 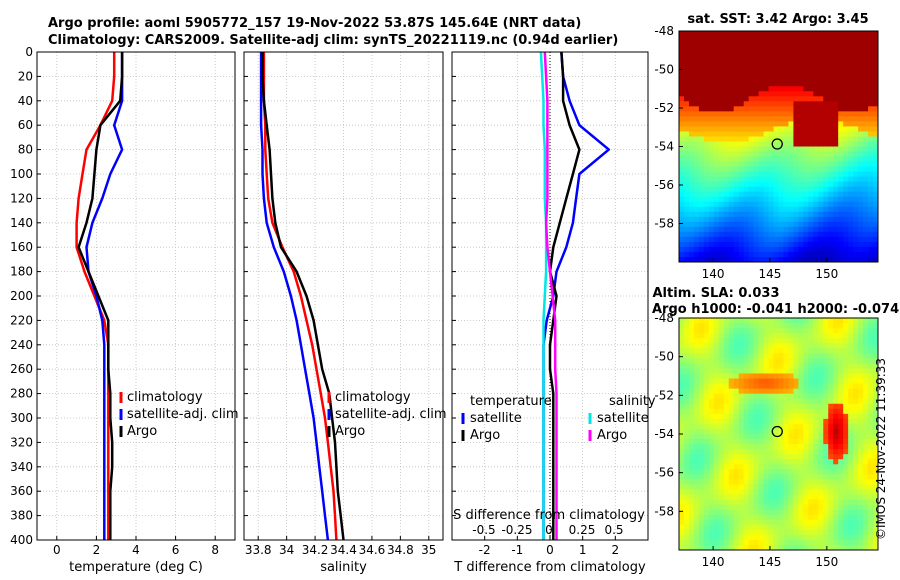 What do you see at coordinates (29, 52) in the screenshot?
I see `y-tick-label: 0` at bounding box center [29, 52].